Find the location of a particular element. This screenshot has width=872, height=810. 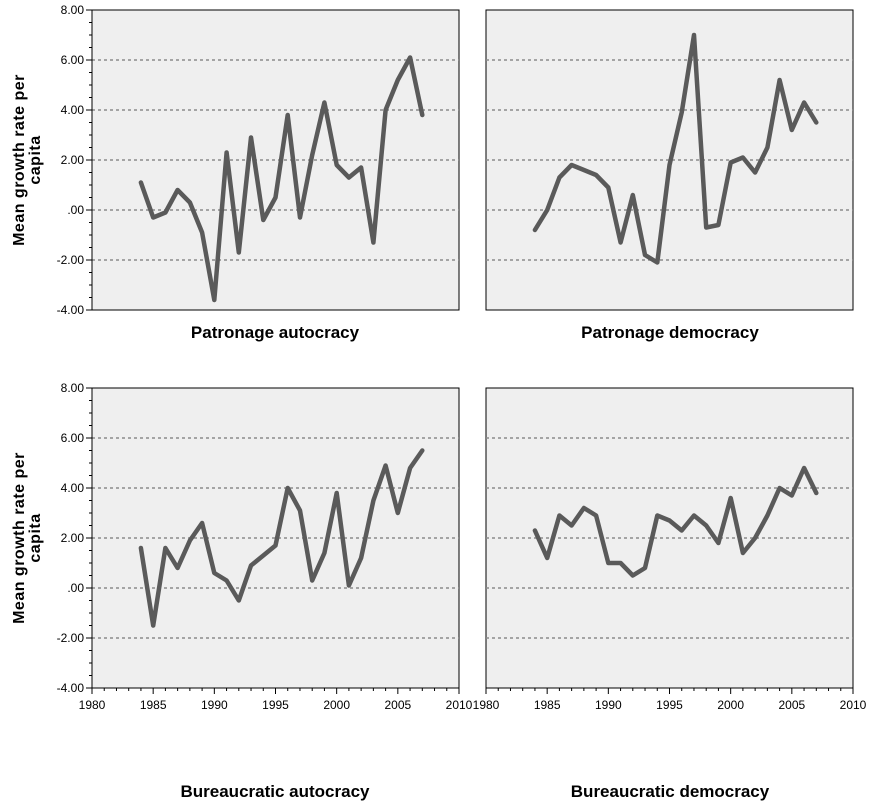

panel-title: Patronage democracy is located at coordinates (670, 332).